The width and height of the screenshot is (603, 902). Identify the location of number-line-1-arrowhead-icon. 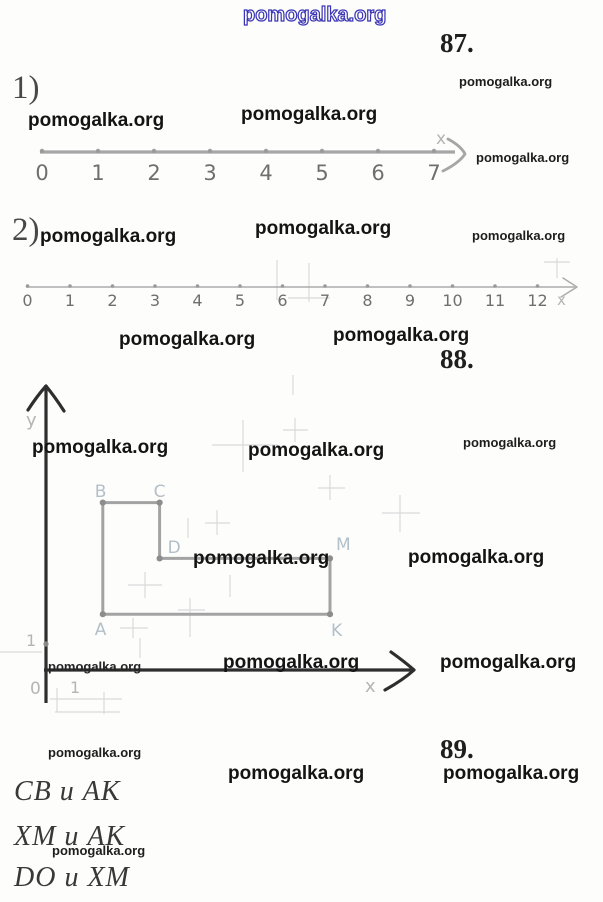
(454, 155).